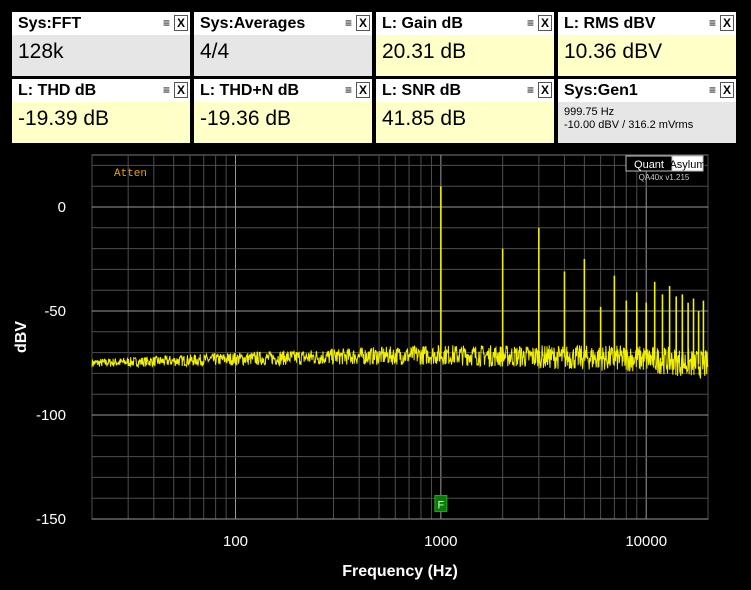 This screenshot has height=590, width=751. I want to click on y-tick-label: -150, so click(51, 519).